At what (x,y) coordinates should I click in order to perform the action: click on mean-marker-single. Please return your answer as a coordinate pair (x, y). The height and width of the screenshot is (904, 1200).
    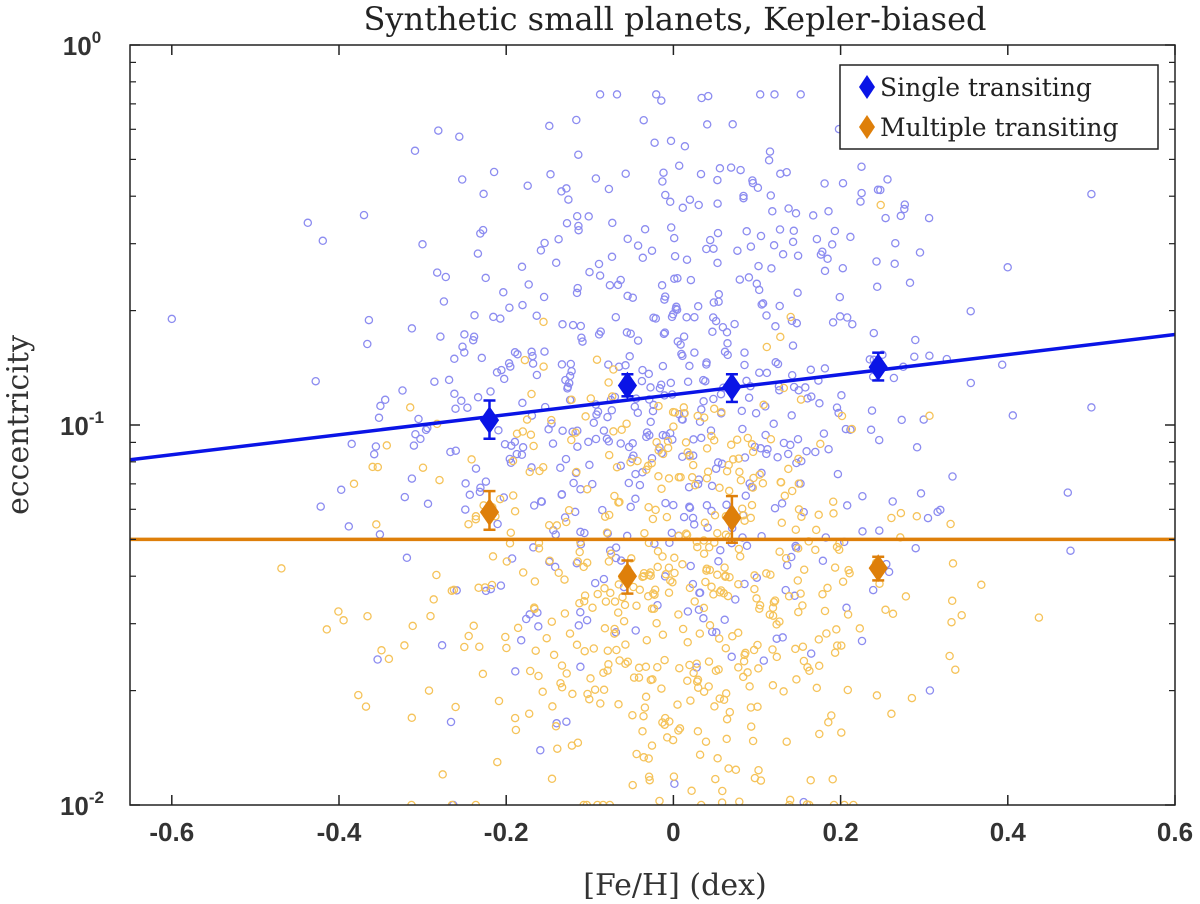
    Looking at the image, I should click on (878, 367).